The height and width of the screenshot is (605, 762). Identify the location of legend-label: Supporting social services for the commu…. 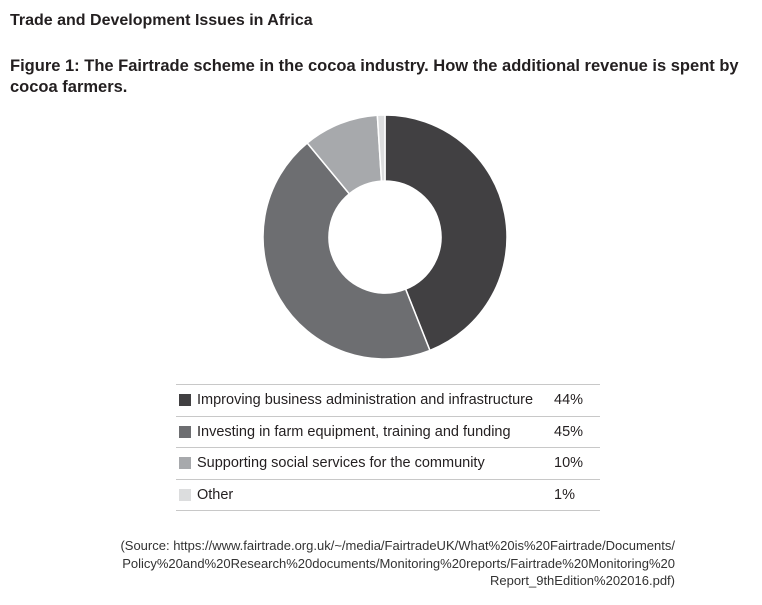
(341, 463).